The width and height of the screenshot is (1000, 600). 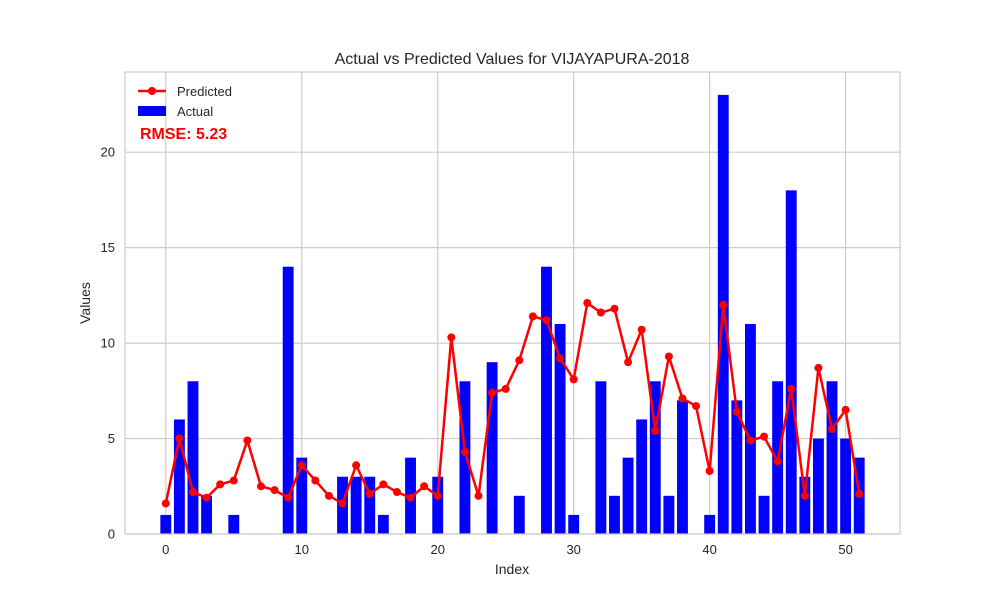 I want to click on legend-actual-swatch-icon, so click(x=152, y=111).